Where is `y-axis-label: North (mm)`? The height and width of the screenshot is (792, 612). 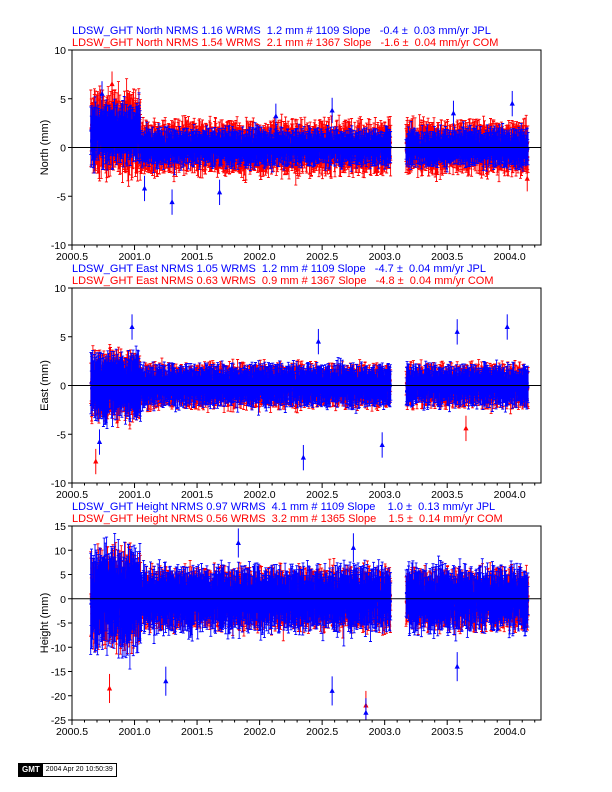
y-axis-label: North (mm) is located at coordinates (45, 148).